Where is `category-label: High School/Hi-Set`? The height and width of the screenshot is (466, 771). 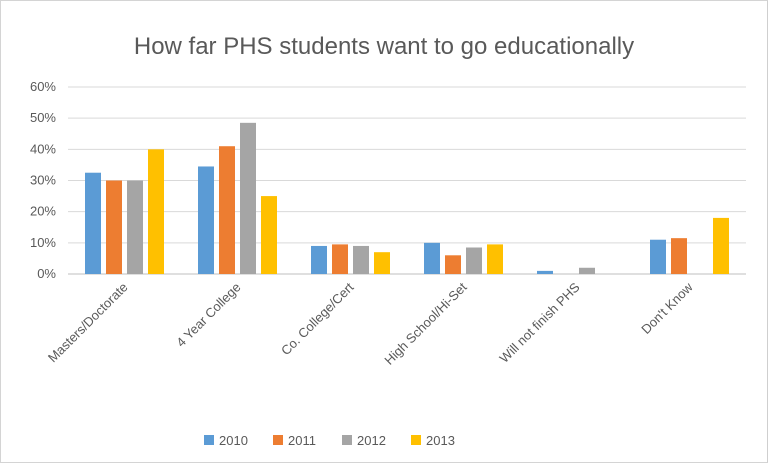 category-label: High School/Hi-Set is located at coordinates (425, 323).